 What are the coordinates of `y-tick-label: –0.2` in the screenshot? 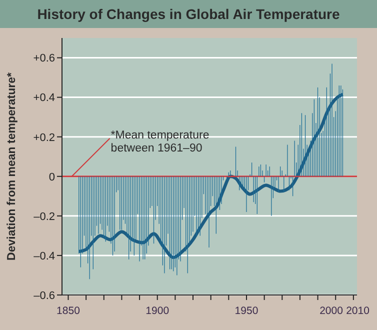 It's located at (44, 216).